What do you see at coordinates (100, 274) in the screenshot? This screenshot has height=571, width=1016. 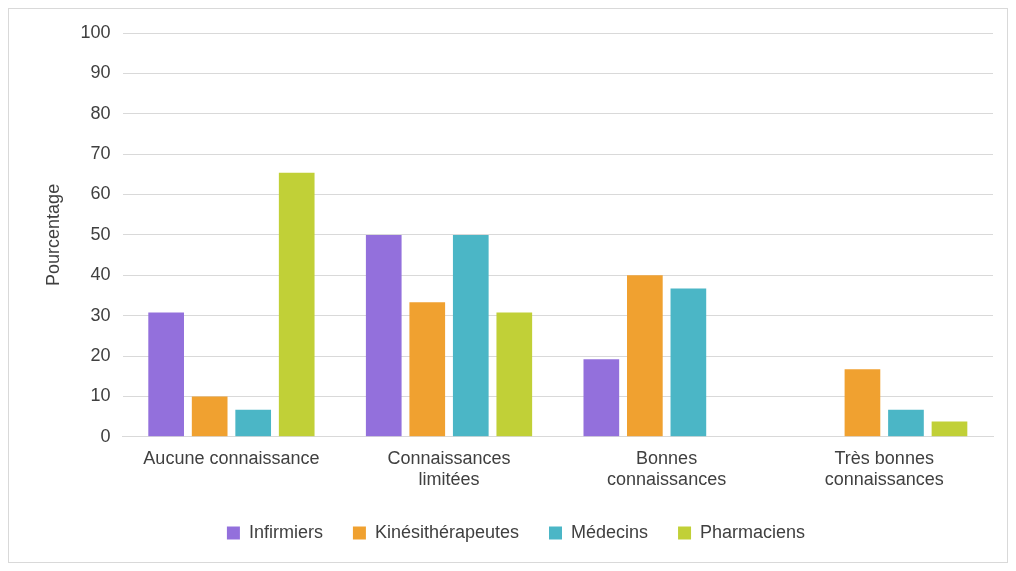 I see `y-tick-label: 40` at bounding box center [100, 274].